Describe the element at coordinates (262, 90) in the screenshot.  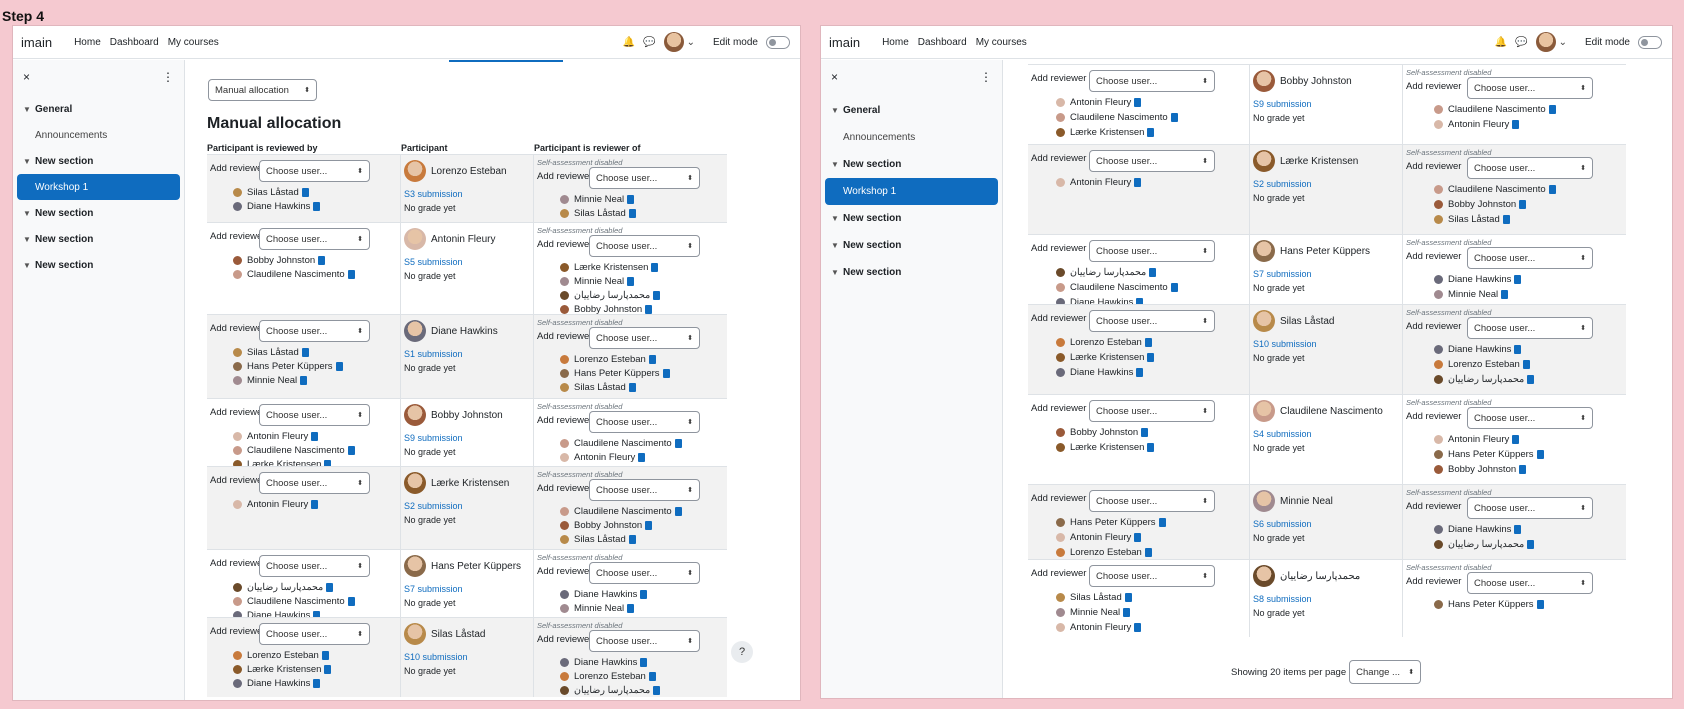
I see `allocation-method-select: Manual allocation ⬍` at that location.